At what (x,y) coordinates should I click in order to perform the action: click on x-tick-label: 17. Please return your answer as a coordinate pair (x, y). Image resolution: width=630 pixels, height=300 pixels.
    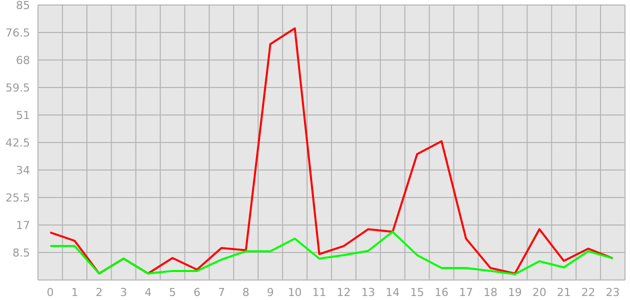
    Looking at the image, I should click on (466, 292).